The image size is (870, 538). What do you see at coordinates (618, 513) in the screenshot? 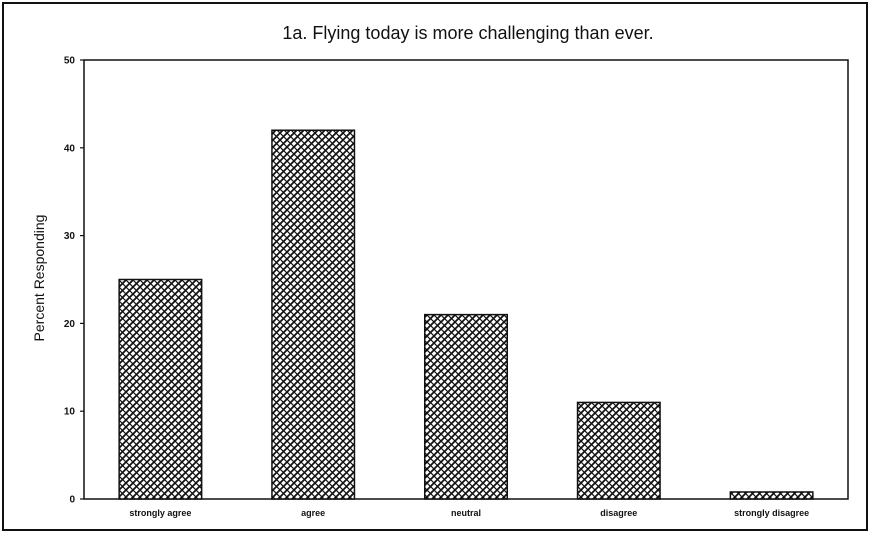
I see `x-tick-label: disagree` at bounding box center [618, 513].